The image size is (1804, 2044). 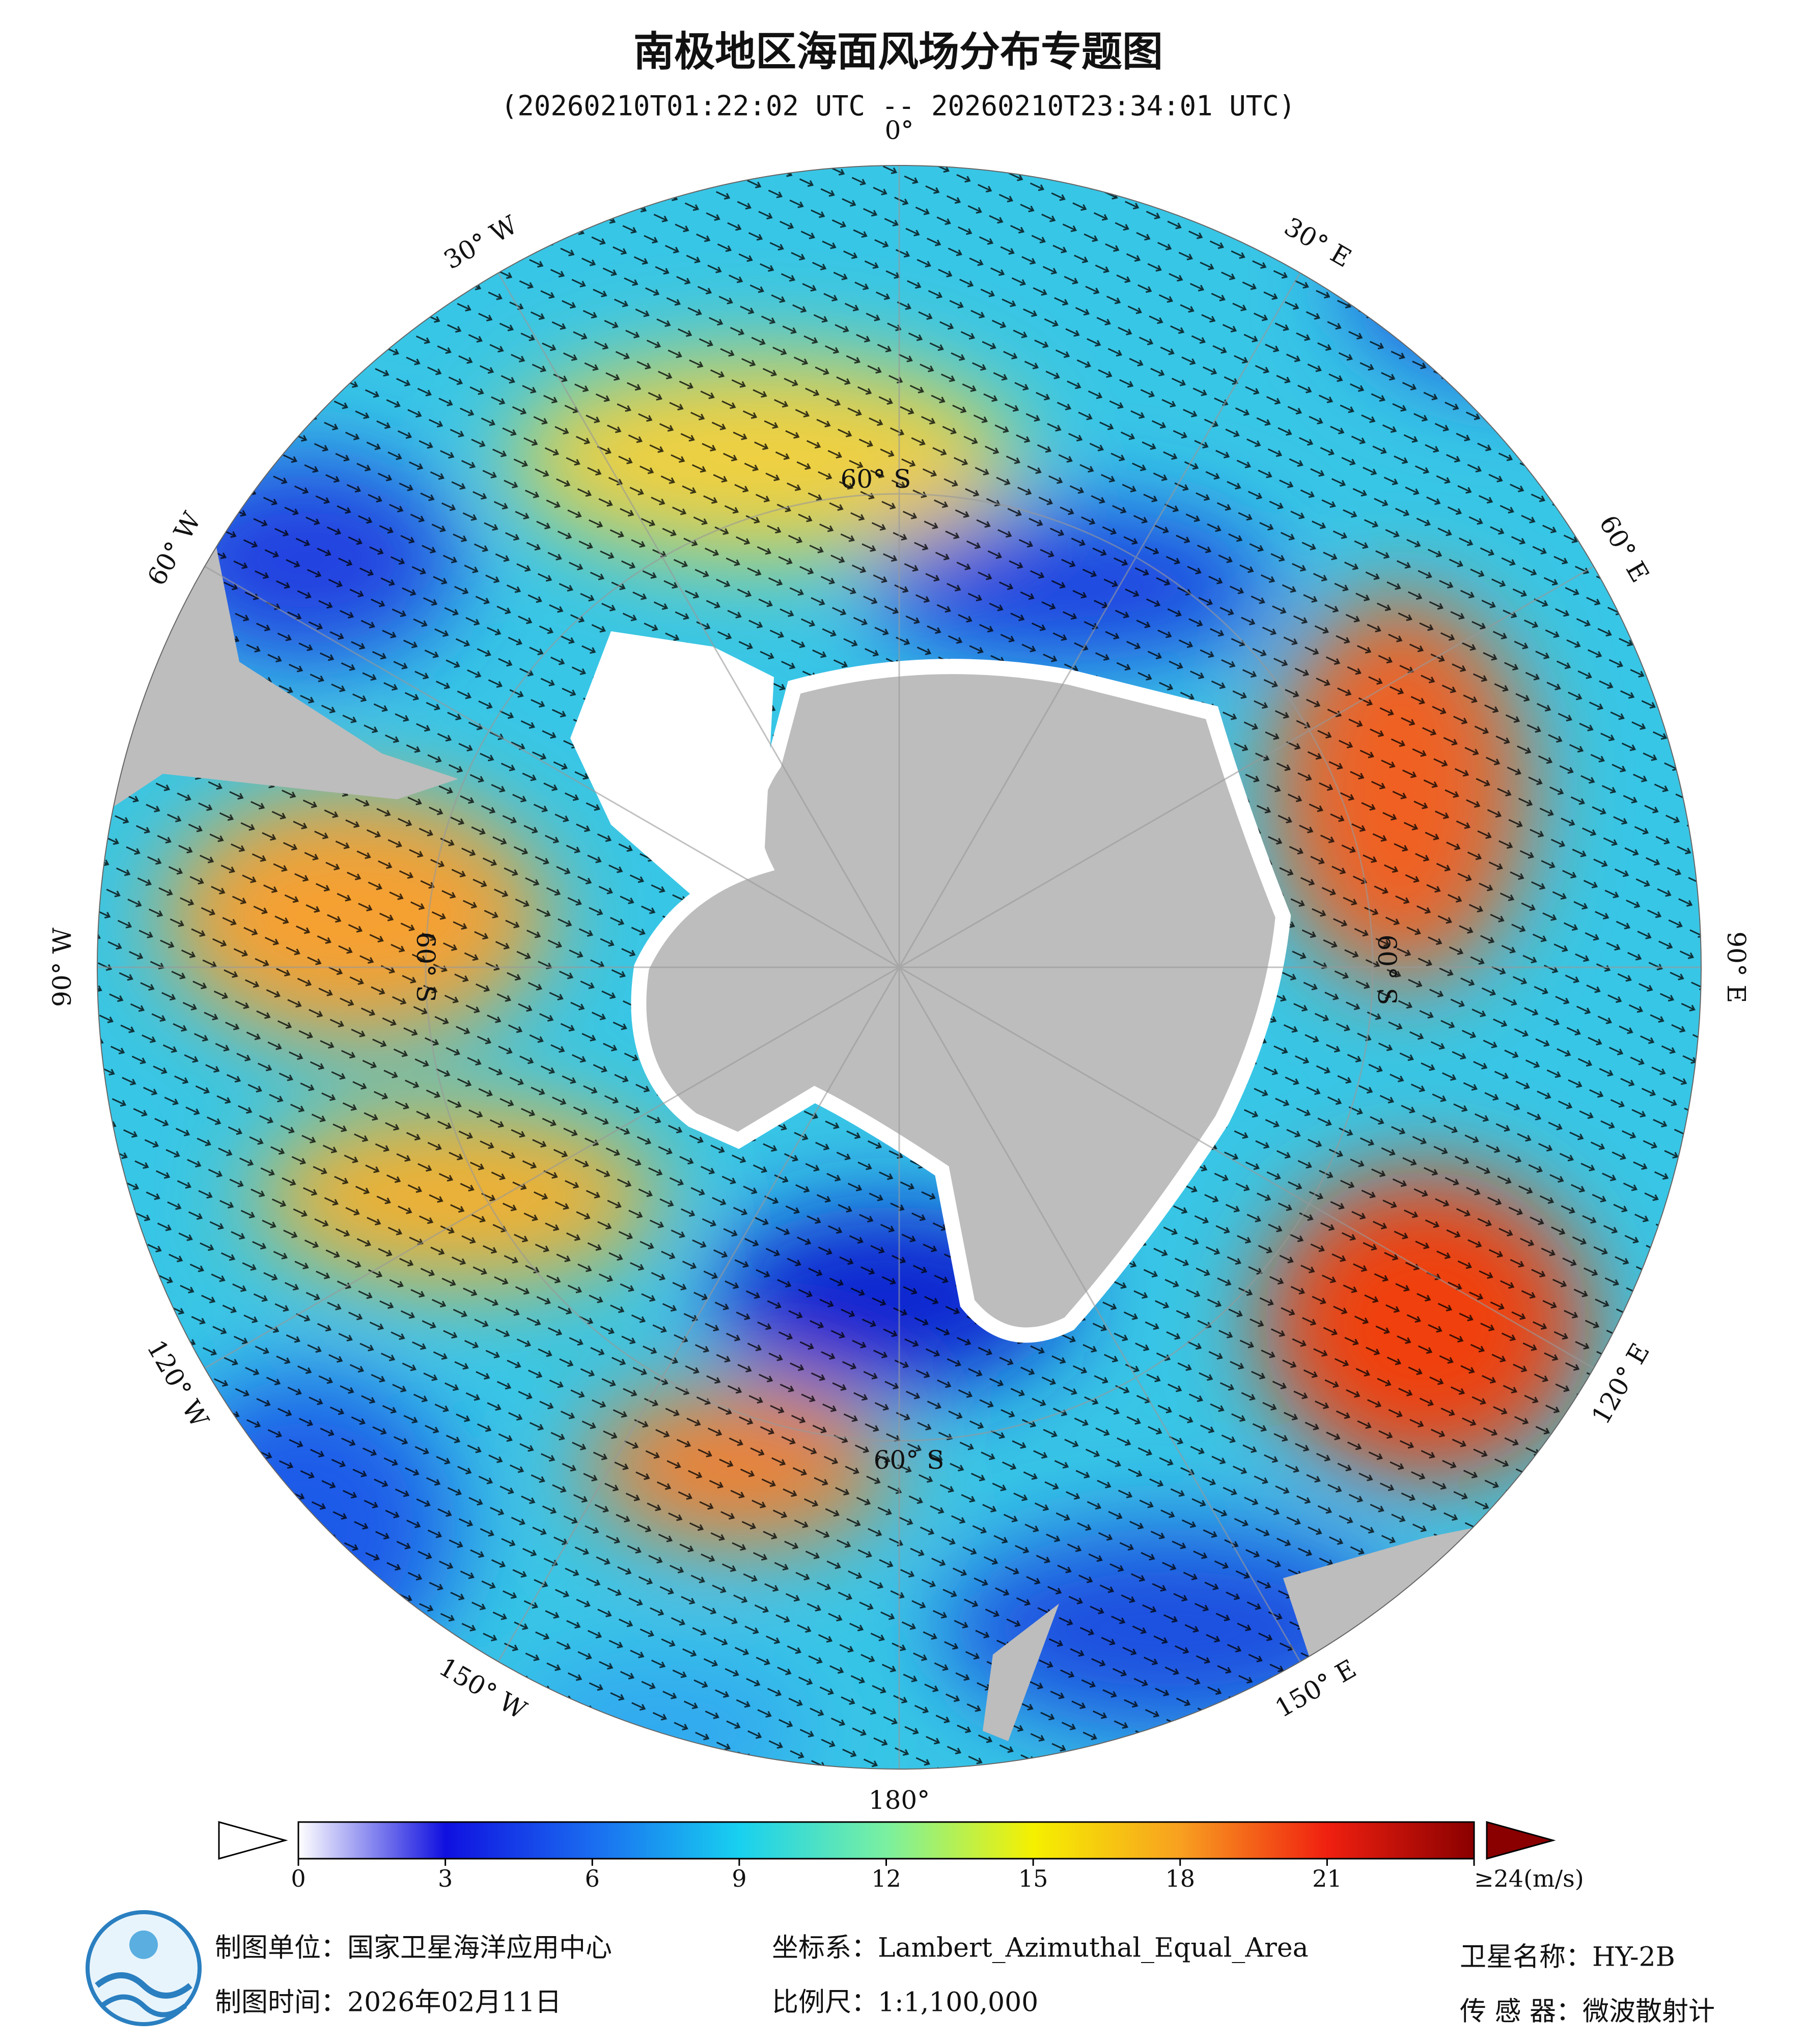 What do you see at coordinates (1521, 1840) in the screenshot?
I see `colorbar-max-arrow` at bounding box center [1521, 1840].